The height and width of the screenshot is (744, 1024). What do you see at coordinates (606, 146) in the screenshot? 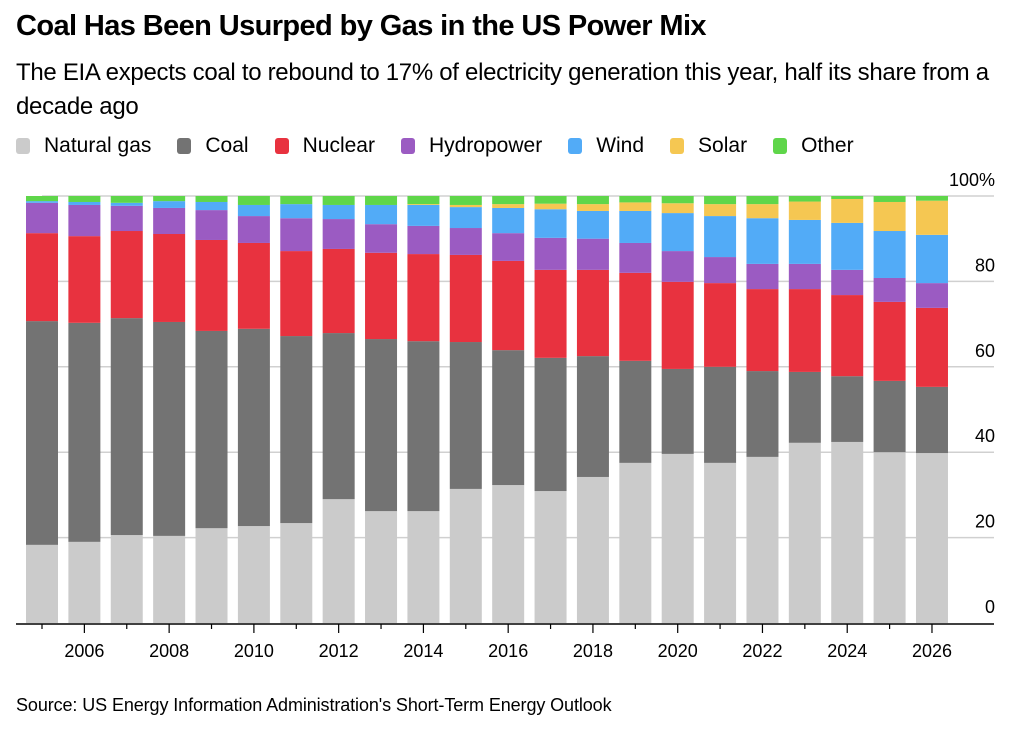
I see `legend-item-wind: Wind` at bounding box center [606, 146].